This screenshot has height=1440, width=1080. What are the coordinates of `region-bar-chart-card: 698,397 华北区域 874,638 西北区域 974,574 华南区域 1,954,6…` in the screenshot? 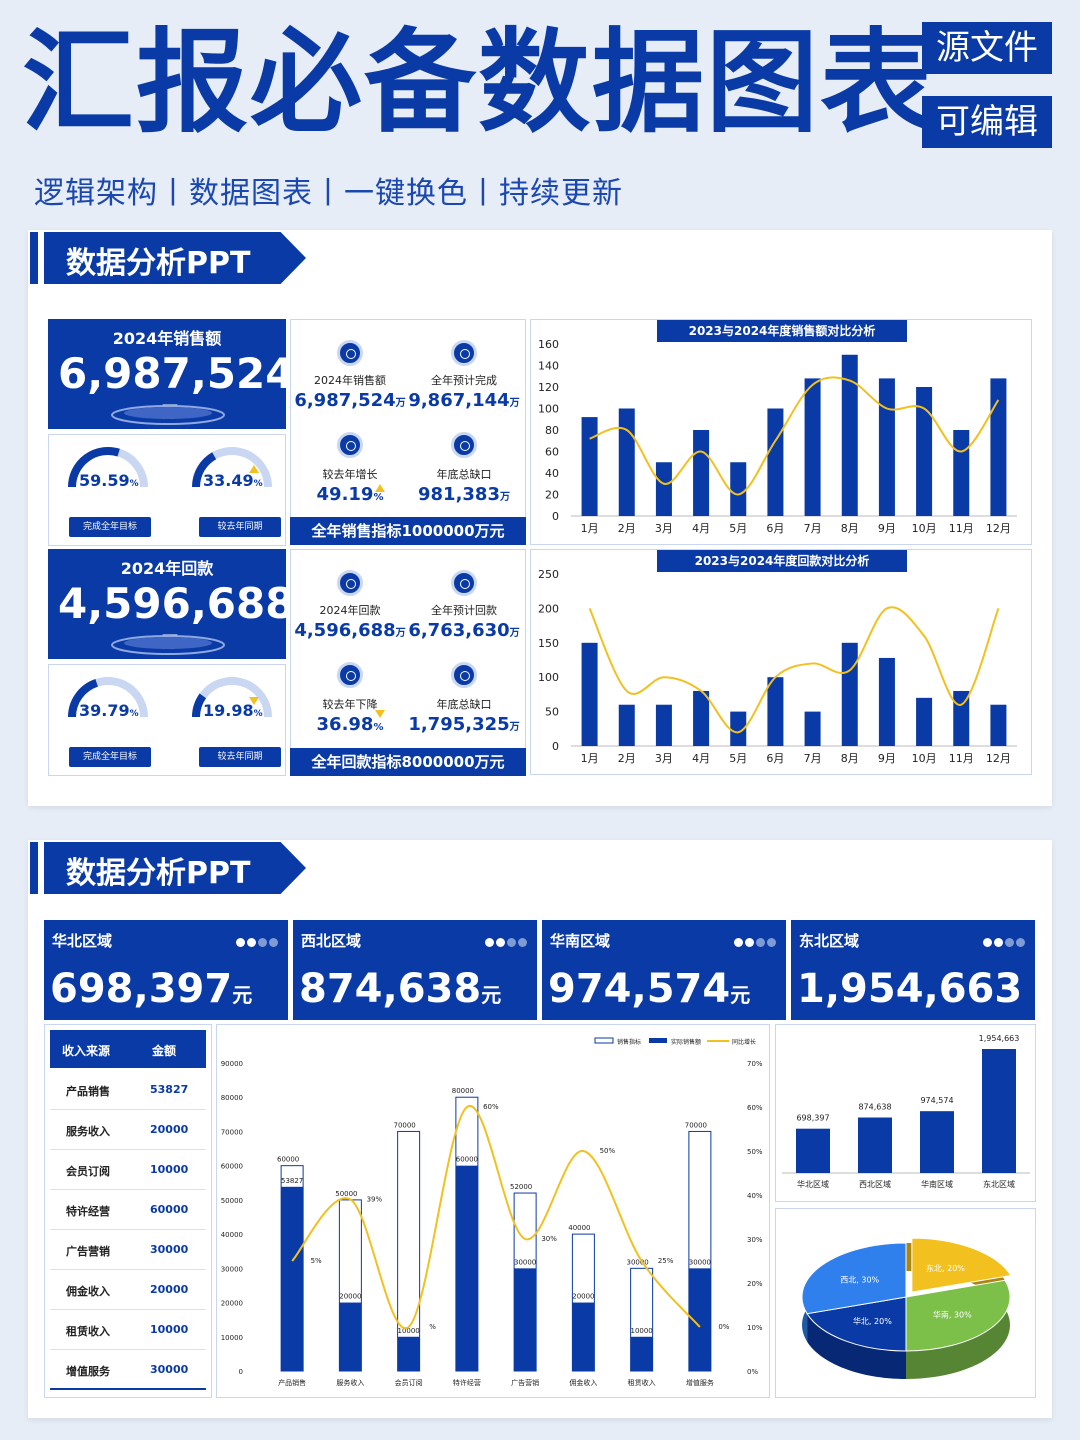 It's located at (905, 1113).